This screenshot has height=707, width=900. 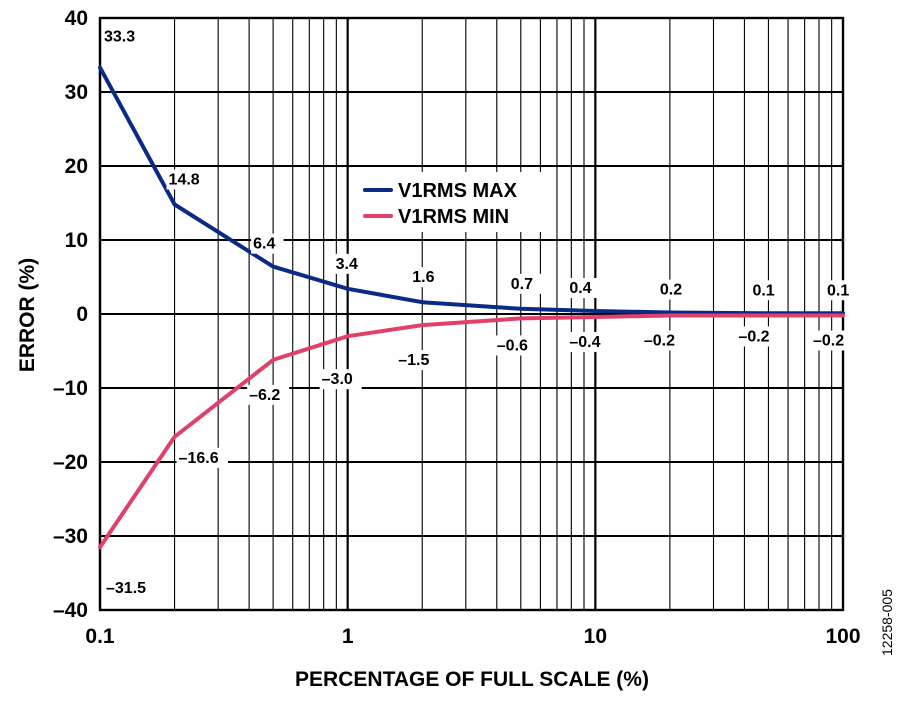 I want to click on data-label-text: –0.6, so click(x=512, y=345).